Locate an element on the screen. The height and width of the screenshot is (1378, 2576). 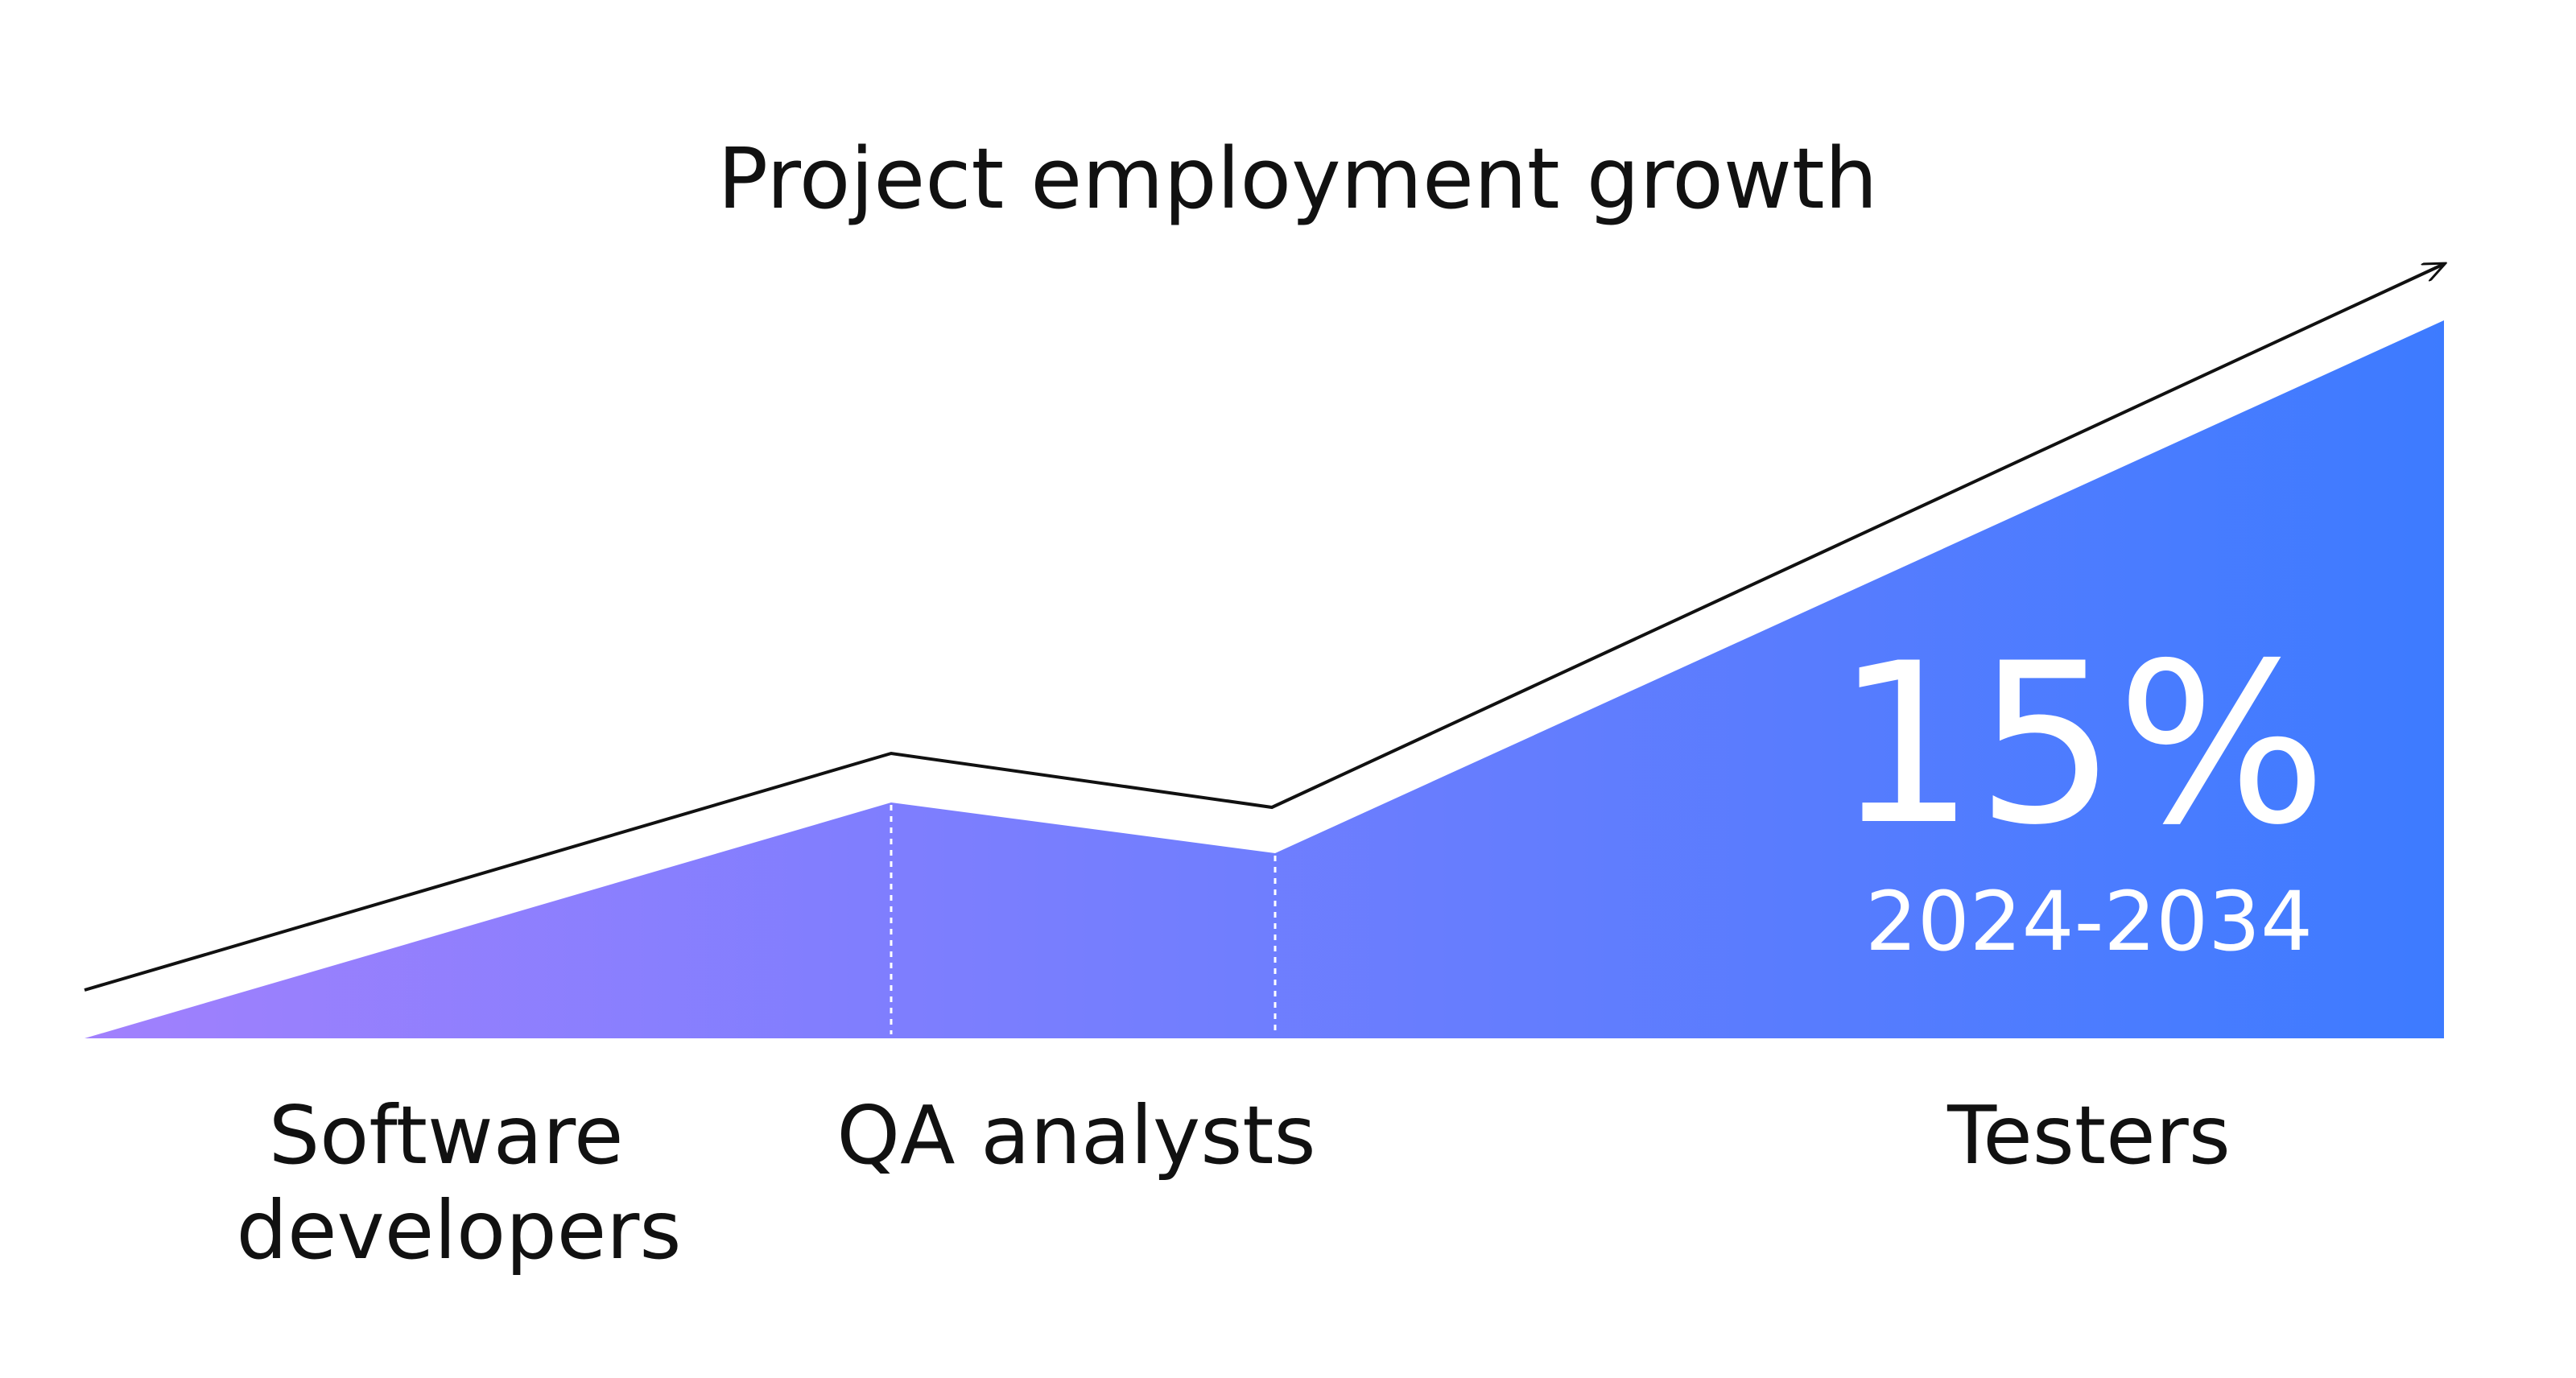
category-label-developers: developers is located at coordinates (459, 1230).